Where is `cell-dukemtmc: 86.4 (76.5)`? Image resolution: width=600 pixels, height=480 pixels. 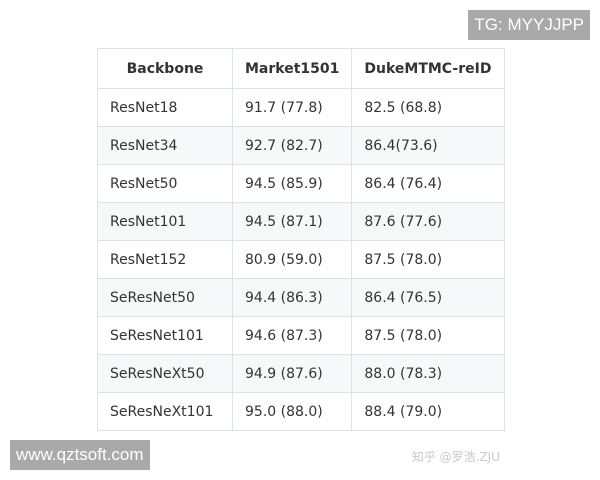 cell-dukemtmc: 86.4 (76.5) is located at coordinates (428, 297).